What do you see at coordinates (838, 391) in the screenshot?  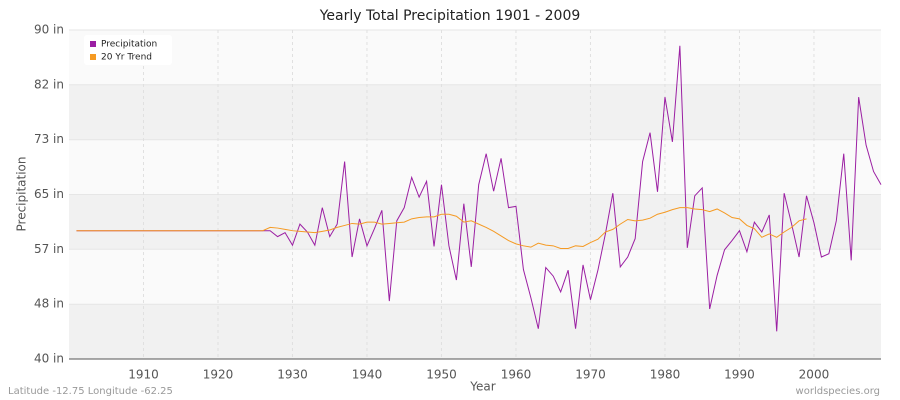 I see `footer-right: worldspecies.org` at bounding box center [838, 391].